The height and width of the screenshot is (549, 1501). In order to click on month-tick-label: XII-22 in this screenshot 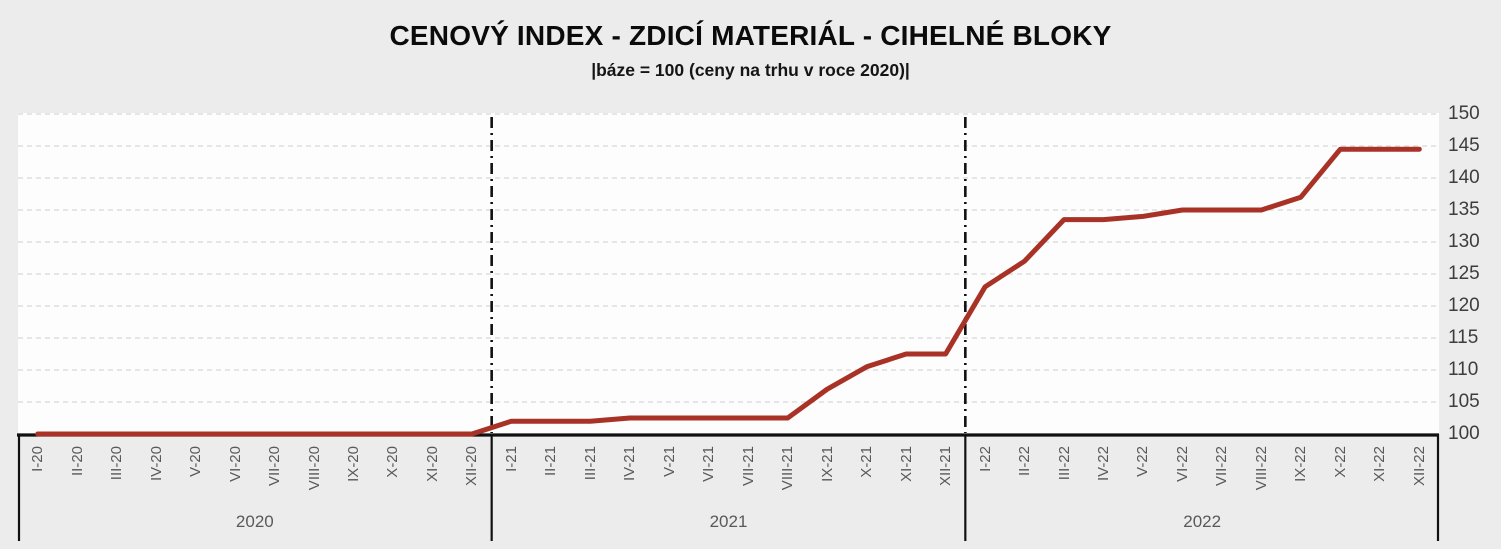, I will do `click(1419, 466)`.